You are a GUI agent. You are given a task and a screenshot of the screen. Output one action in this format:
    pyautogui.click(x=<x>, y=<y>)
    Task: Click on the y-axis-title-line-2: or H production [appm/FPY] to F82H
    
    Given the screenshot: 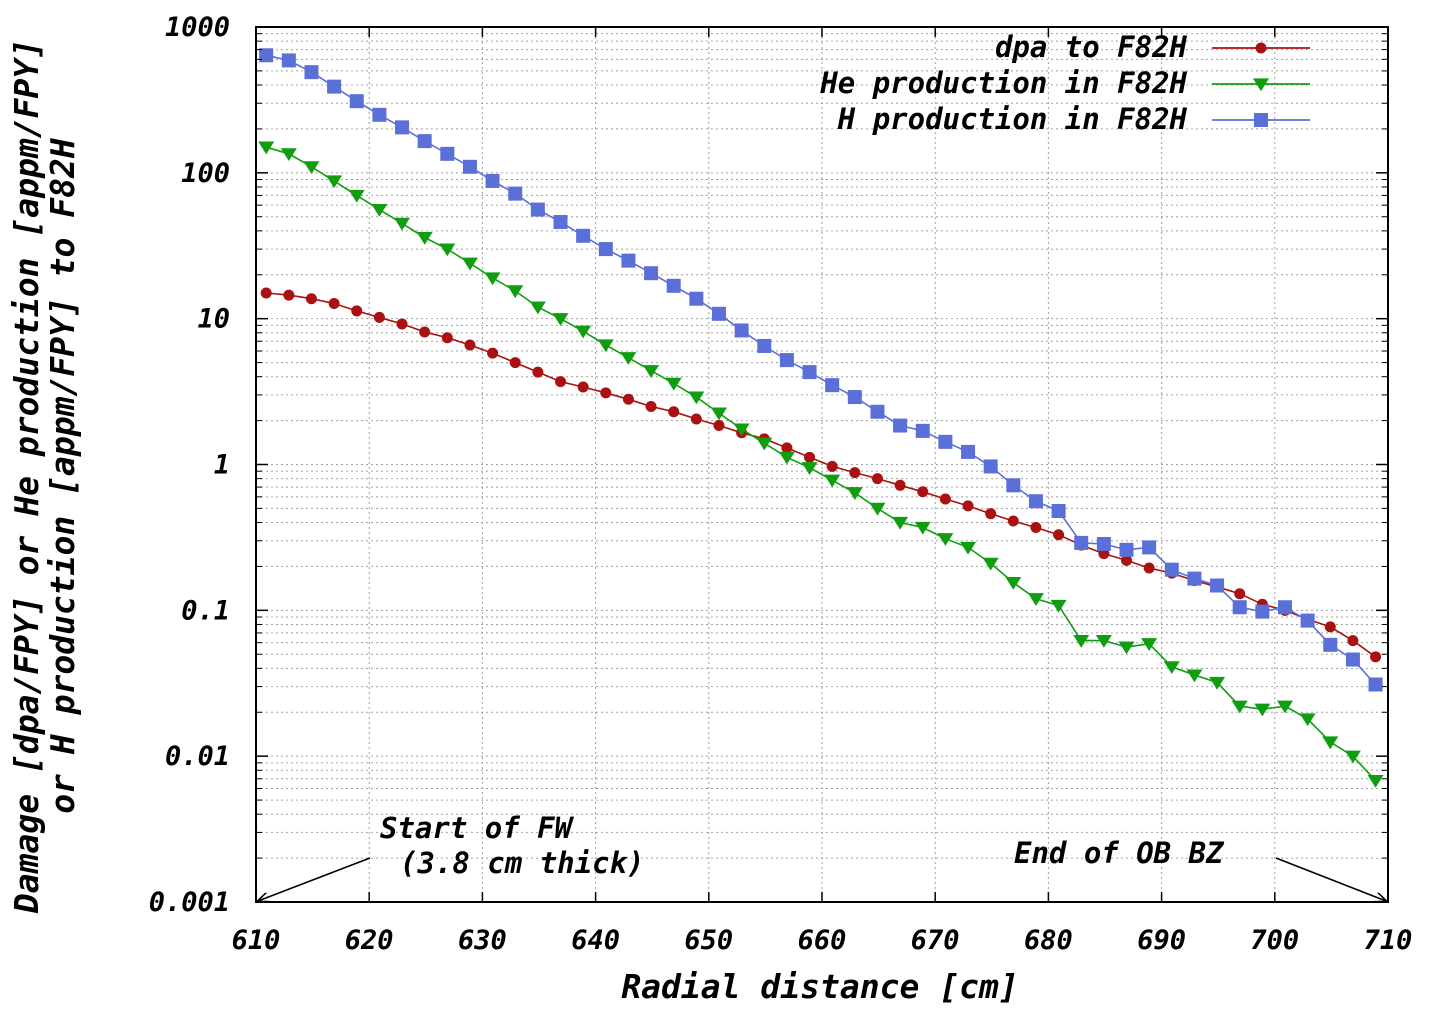 What is the action you would take?
    pyautogui.click(x=62, y=476)
    